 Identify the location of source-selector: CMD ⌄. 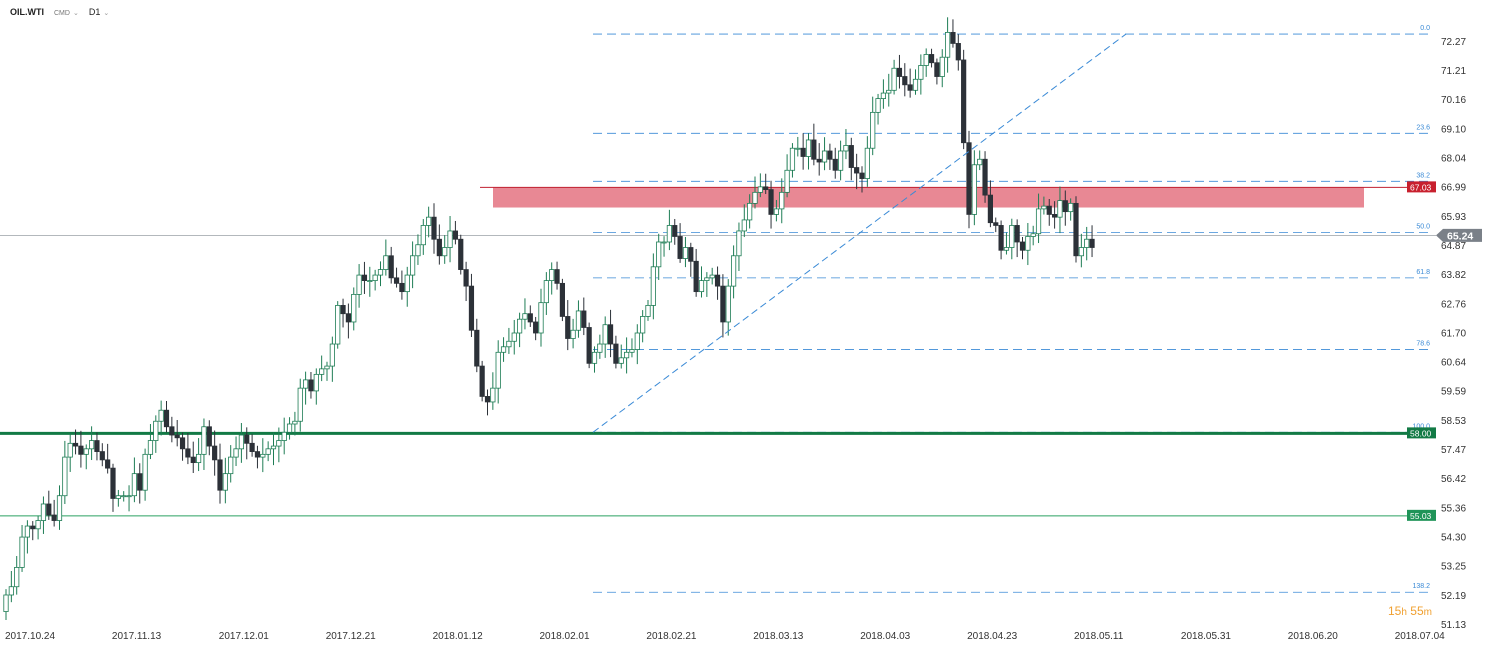
(66, 12).